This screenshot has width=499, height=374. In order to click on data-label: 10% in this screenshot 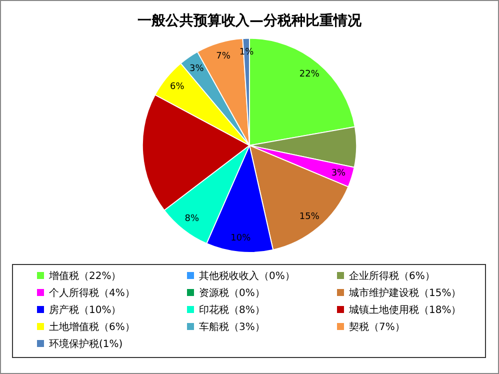, I will do `click(241, 239)`.